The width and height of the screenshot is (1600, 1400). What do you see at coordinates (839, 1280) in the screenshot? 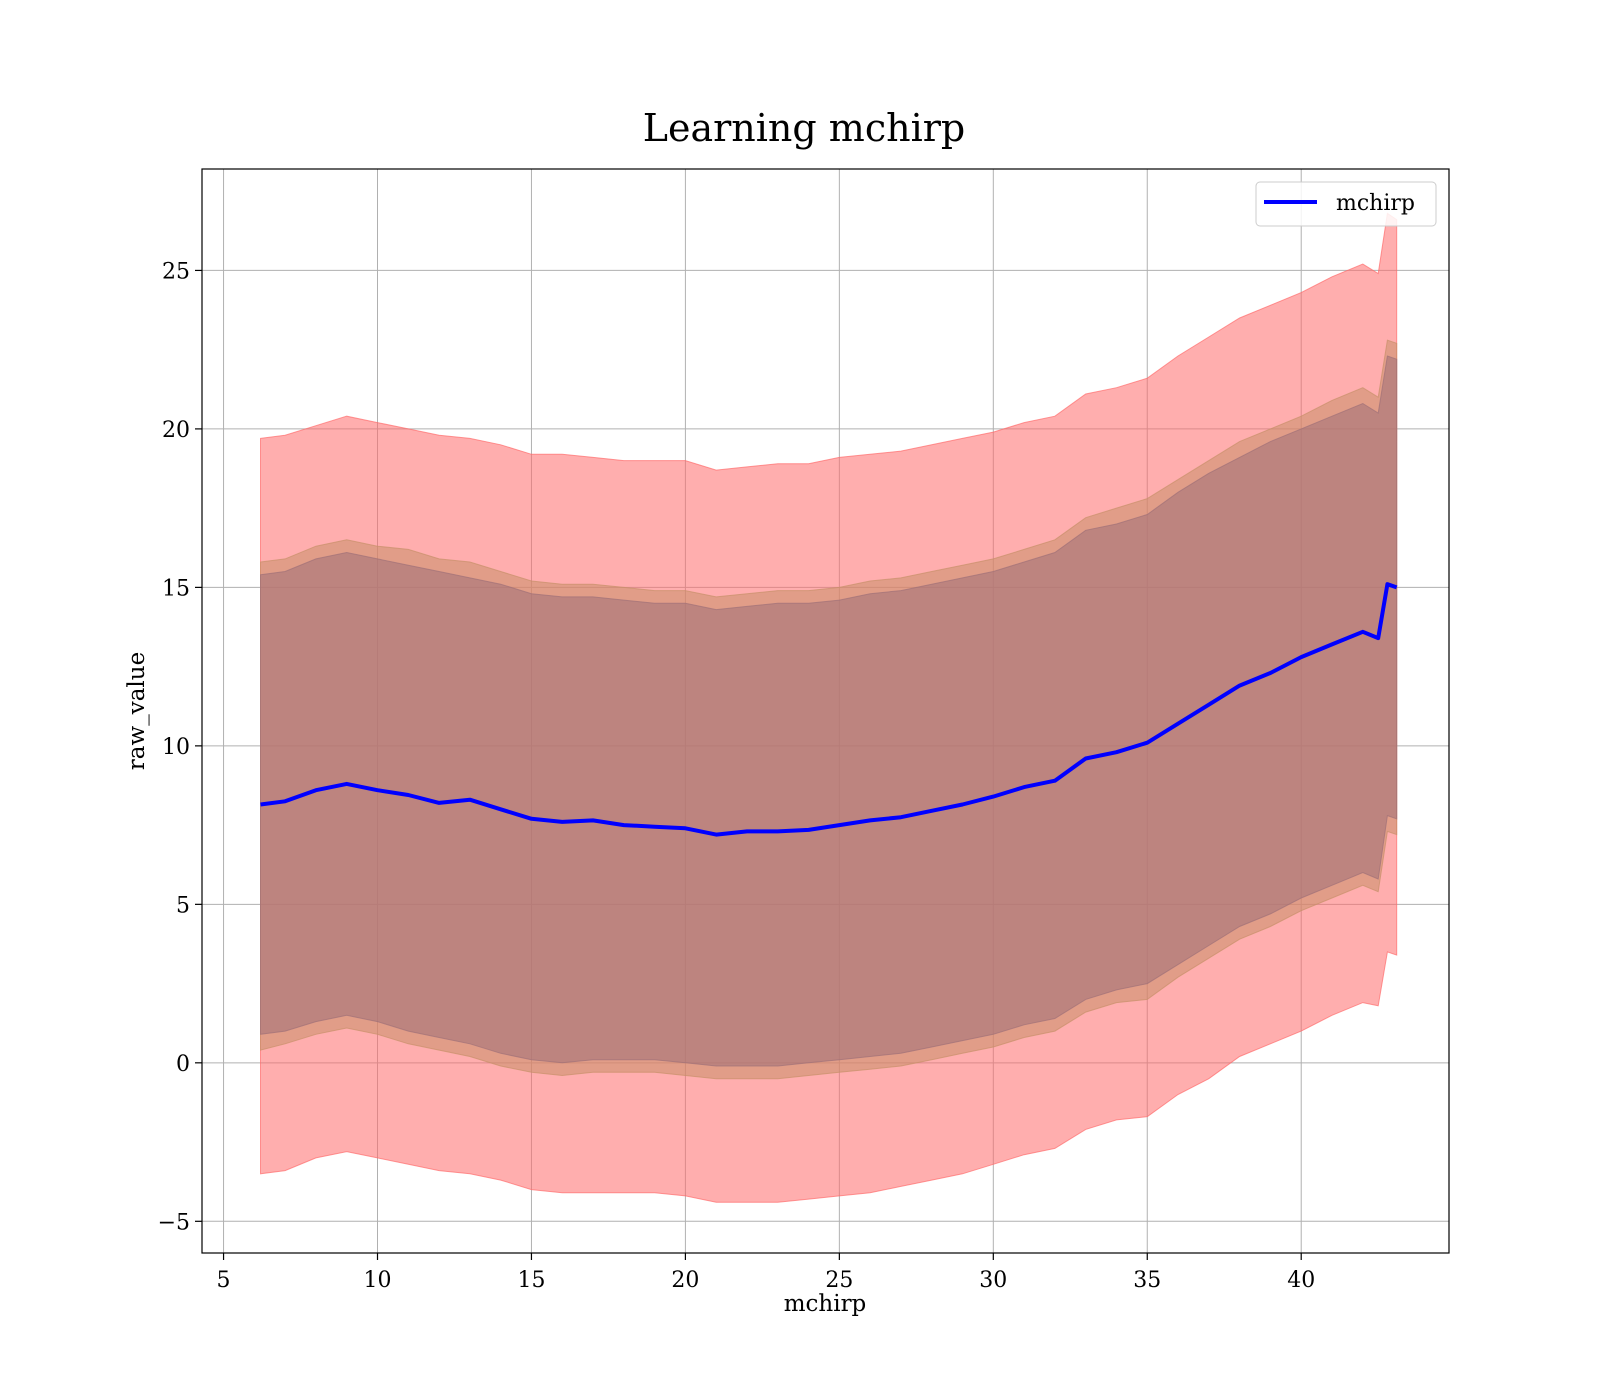
I see `x-tick-label: 25` at bounding box center [839, 1280].